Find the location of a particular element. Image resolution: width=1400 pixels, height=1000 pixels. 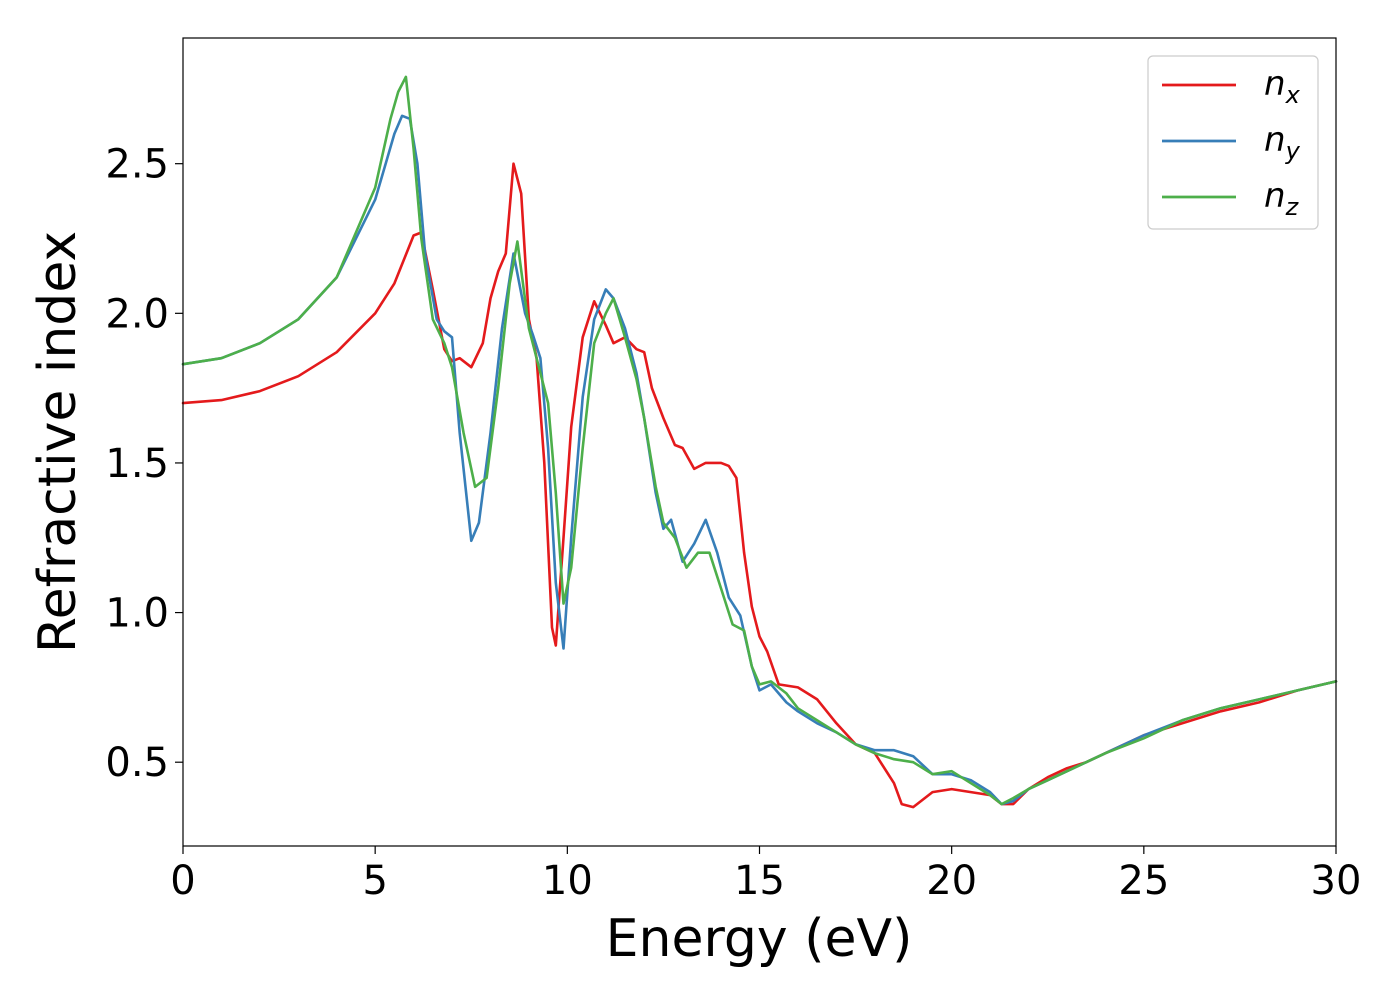

x-axis-label: Energy (eV) is located at coordinates (759, 939).